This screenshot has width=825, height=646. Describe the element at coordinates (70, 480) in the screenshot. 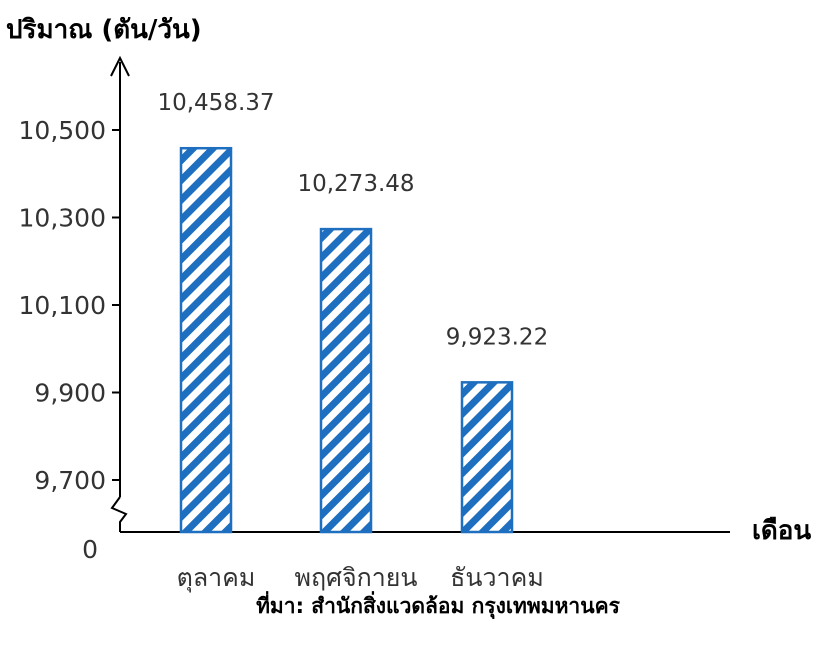

I see `y-tick-label: 9,700` at that location.